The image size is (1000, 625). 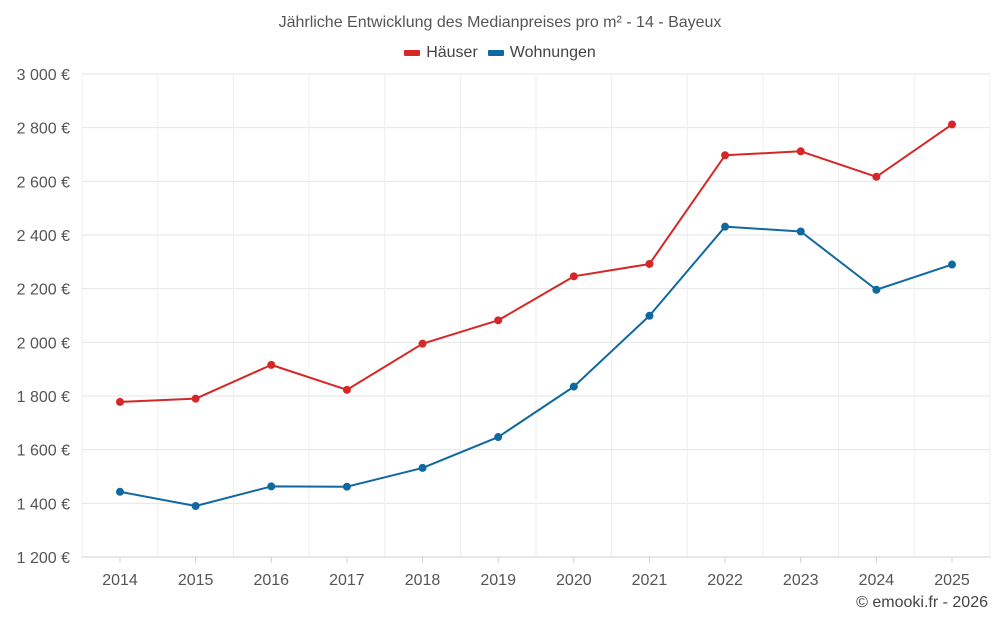 I want to click on y-tick-label: 1 800 €, so click(x=43, y=397).